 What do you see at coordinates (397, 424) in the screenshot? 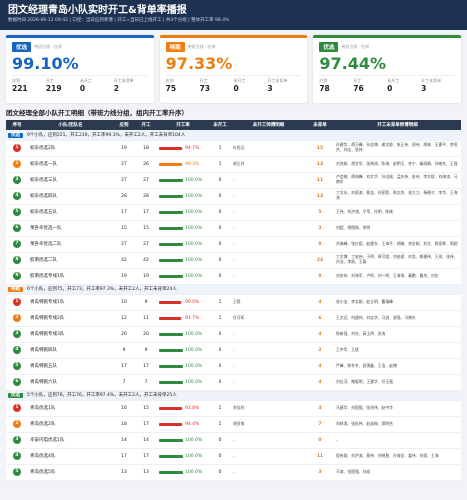
I see `unbacked-detail: 刘林涛、张松伟、赵淑梅、郑明杰` at bounding box center [397, 424].